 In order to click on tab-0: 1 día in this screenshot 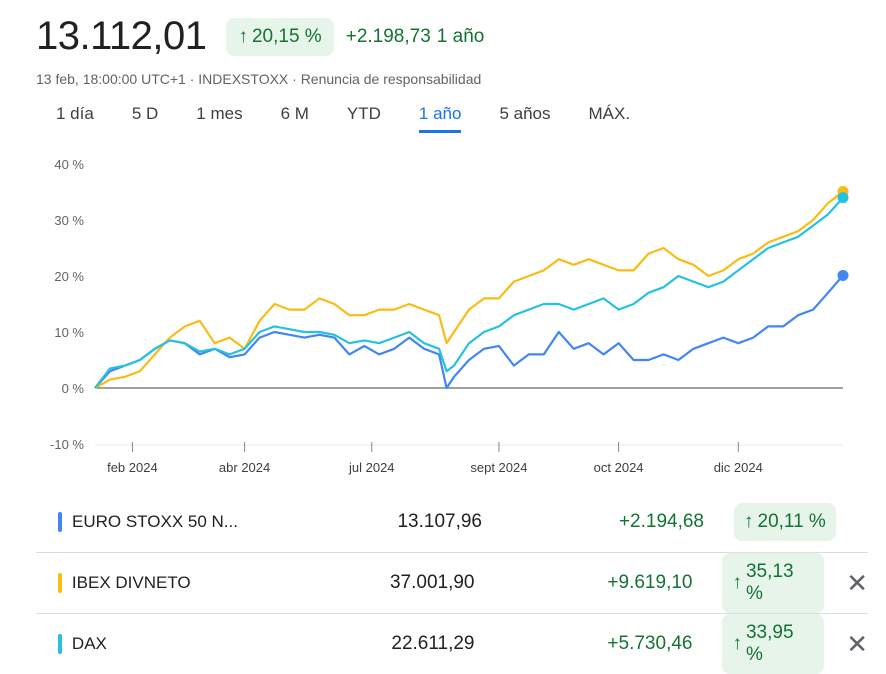, I will do `click(75, 113)`.